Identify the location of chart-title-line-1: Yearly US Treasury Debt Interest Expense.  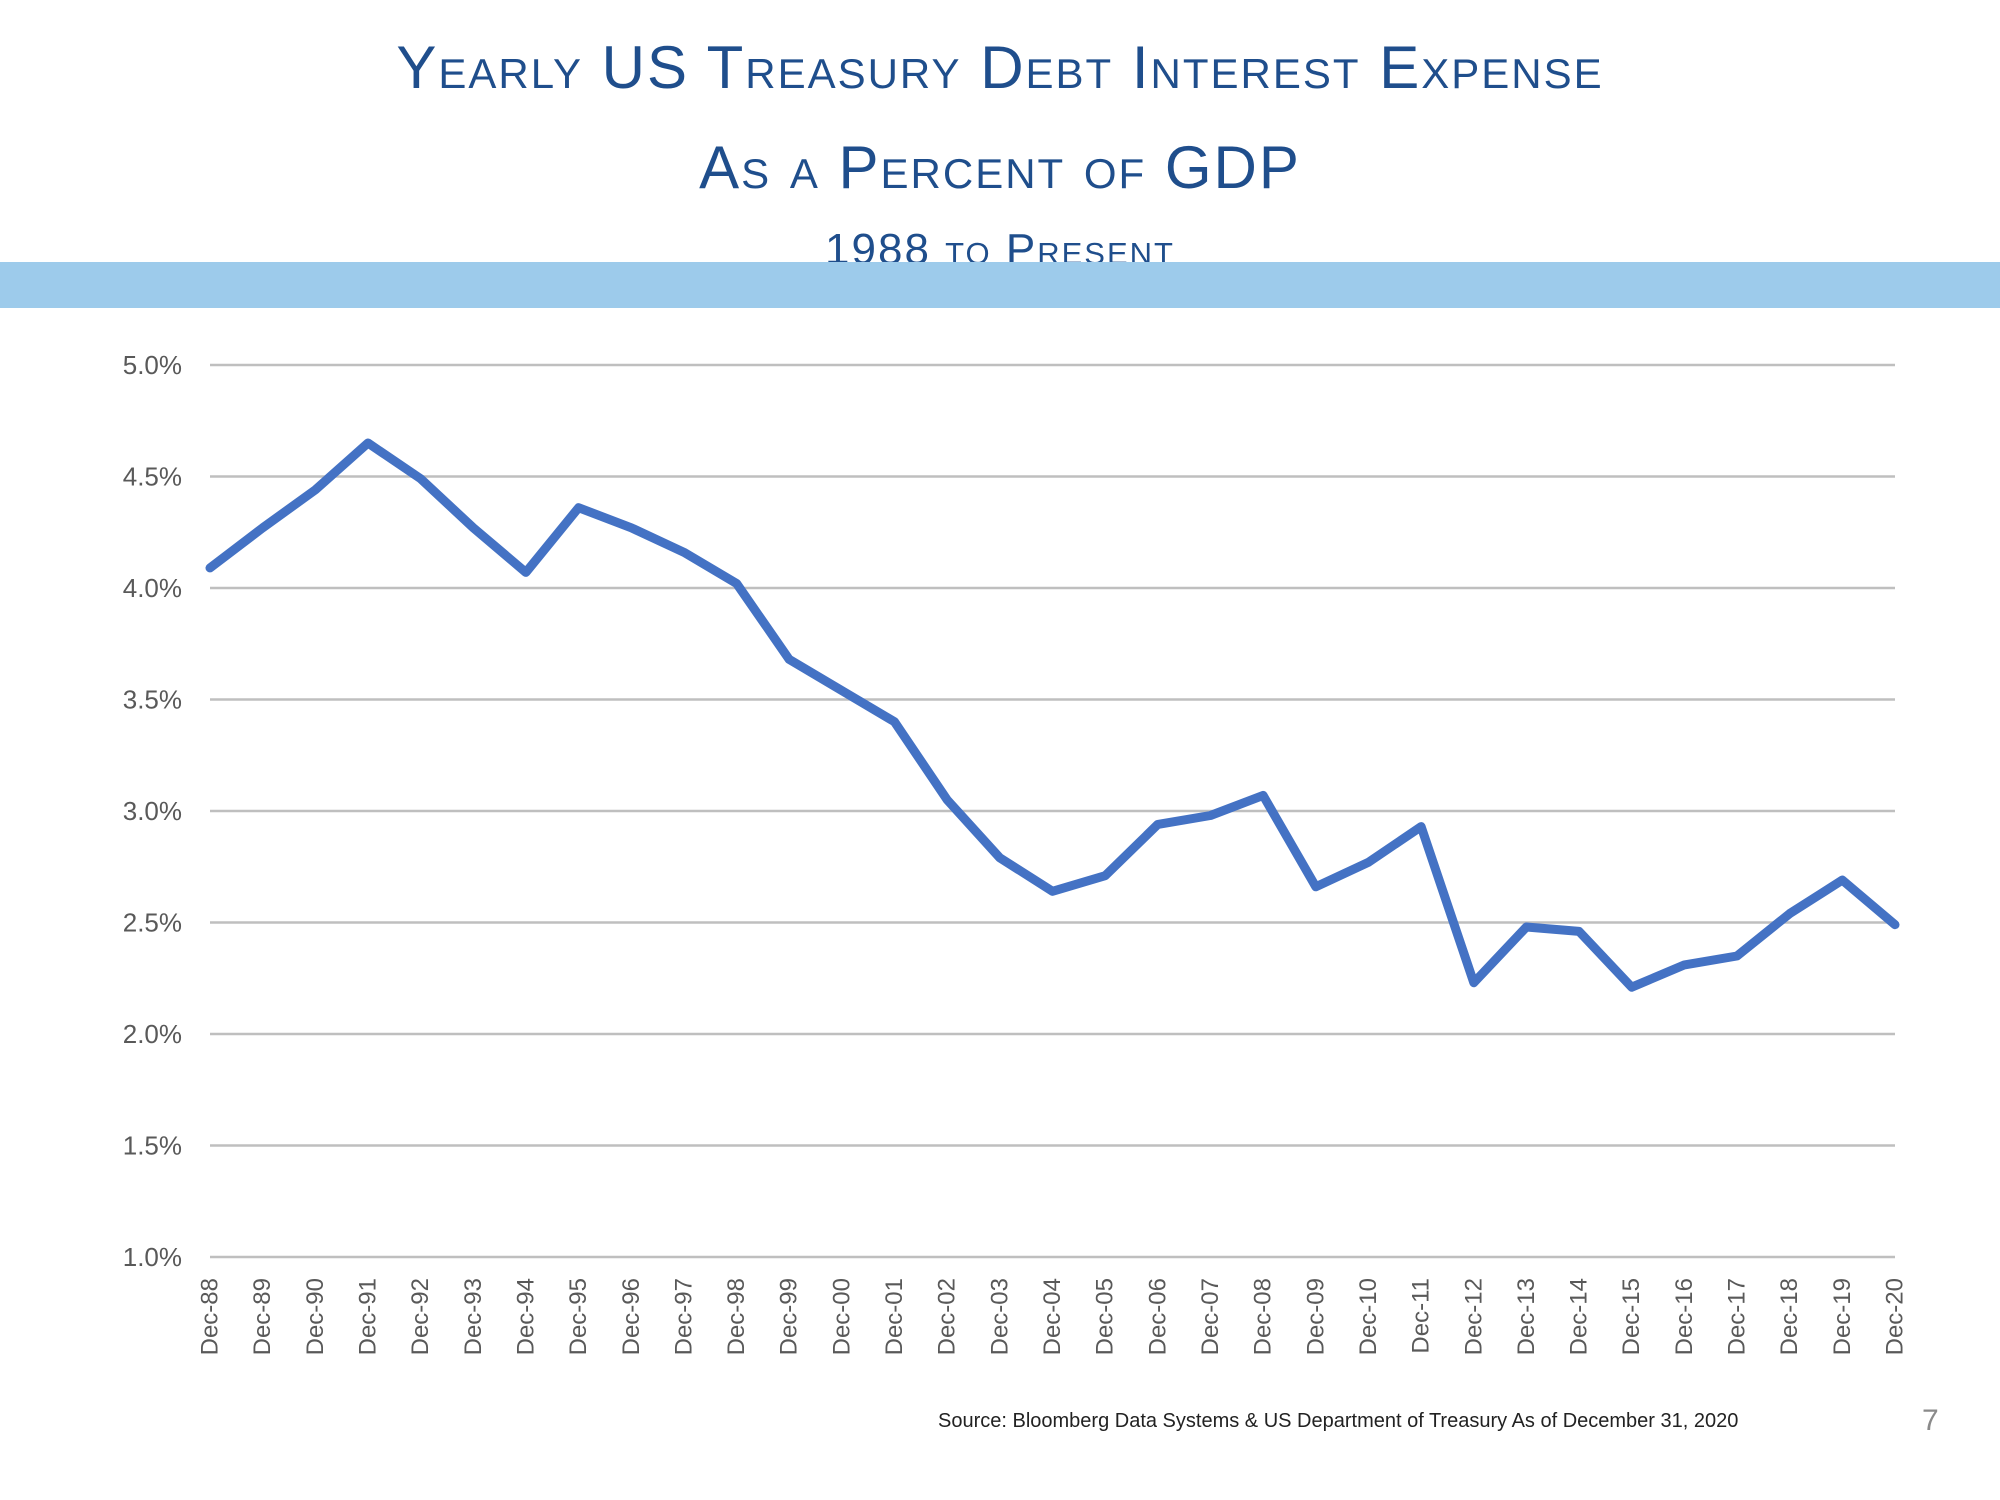
(1000, 67).